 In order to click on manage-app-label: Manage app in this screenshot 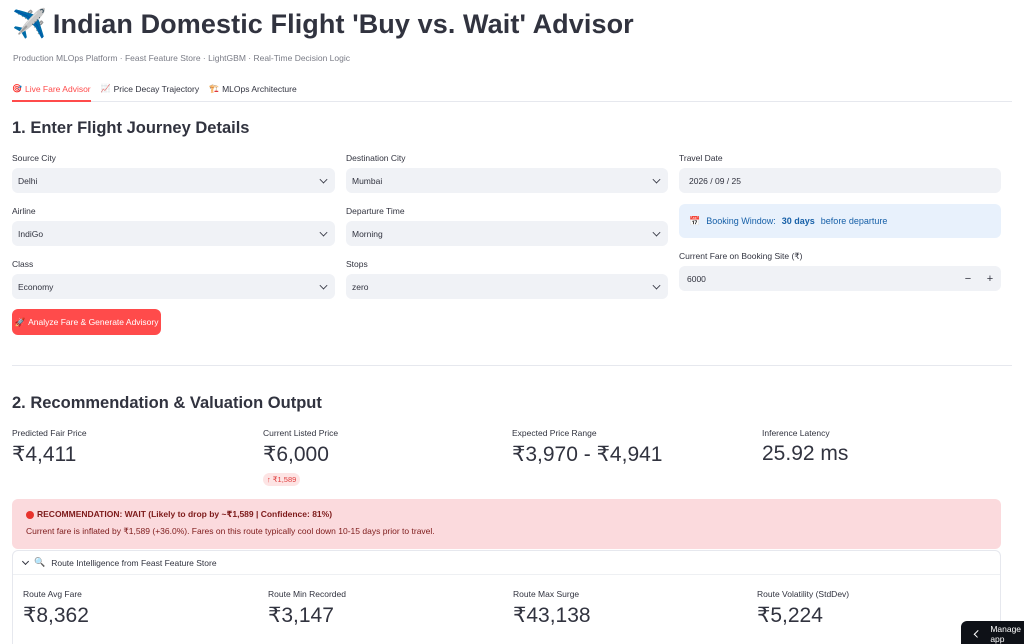, I will do `click(1006, 634)`.